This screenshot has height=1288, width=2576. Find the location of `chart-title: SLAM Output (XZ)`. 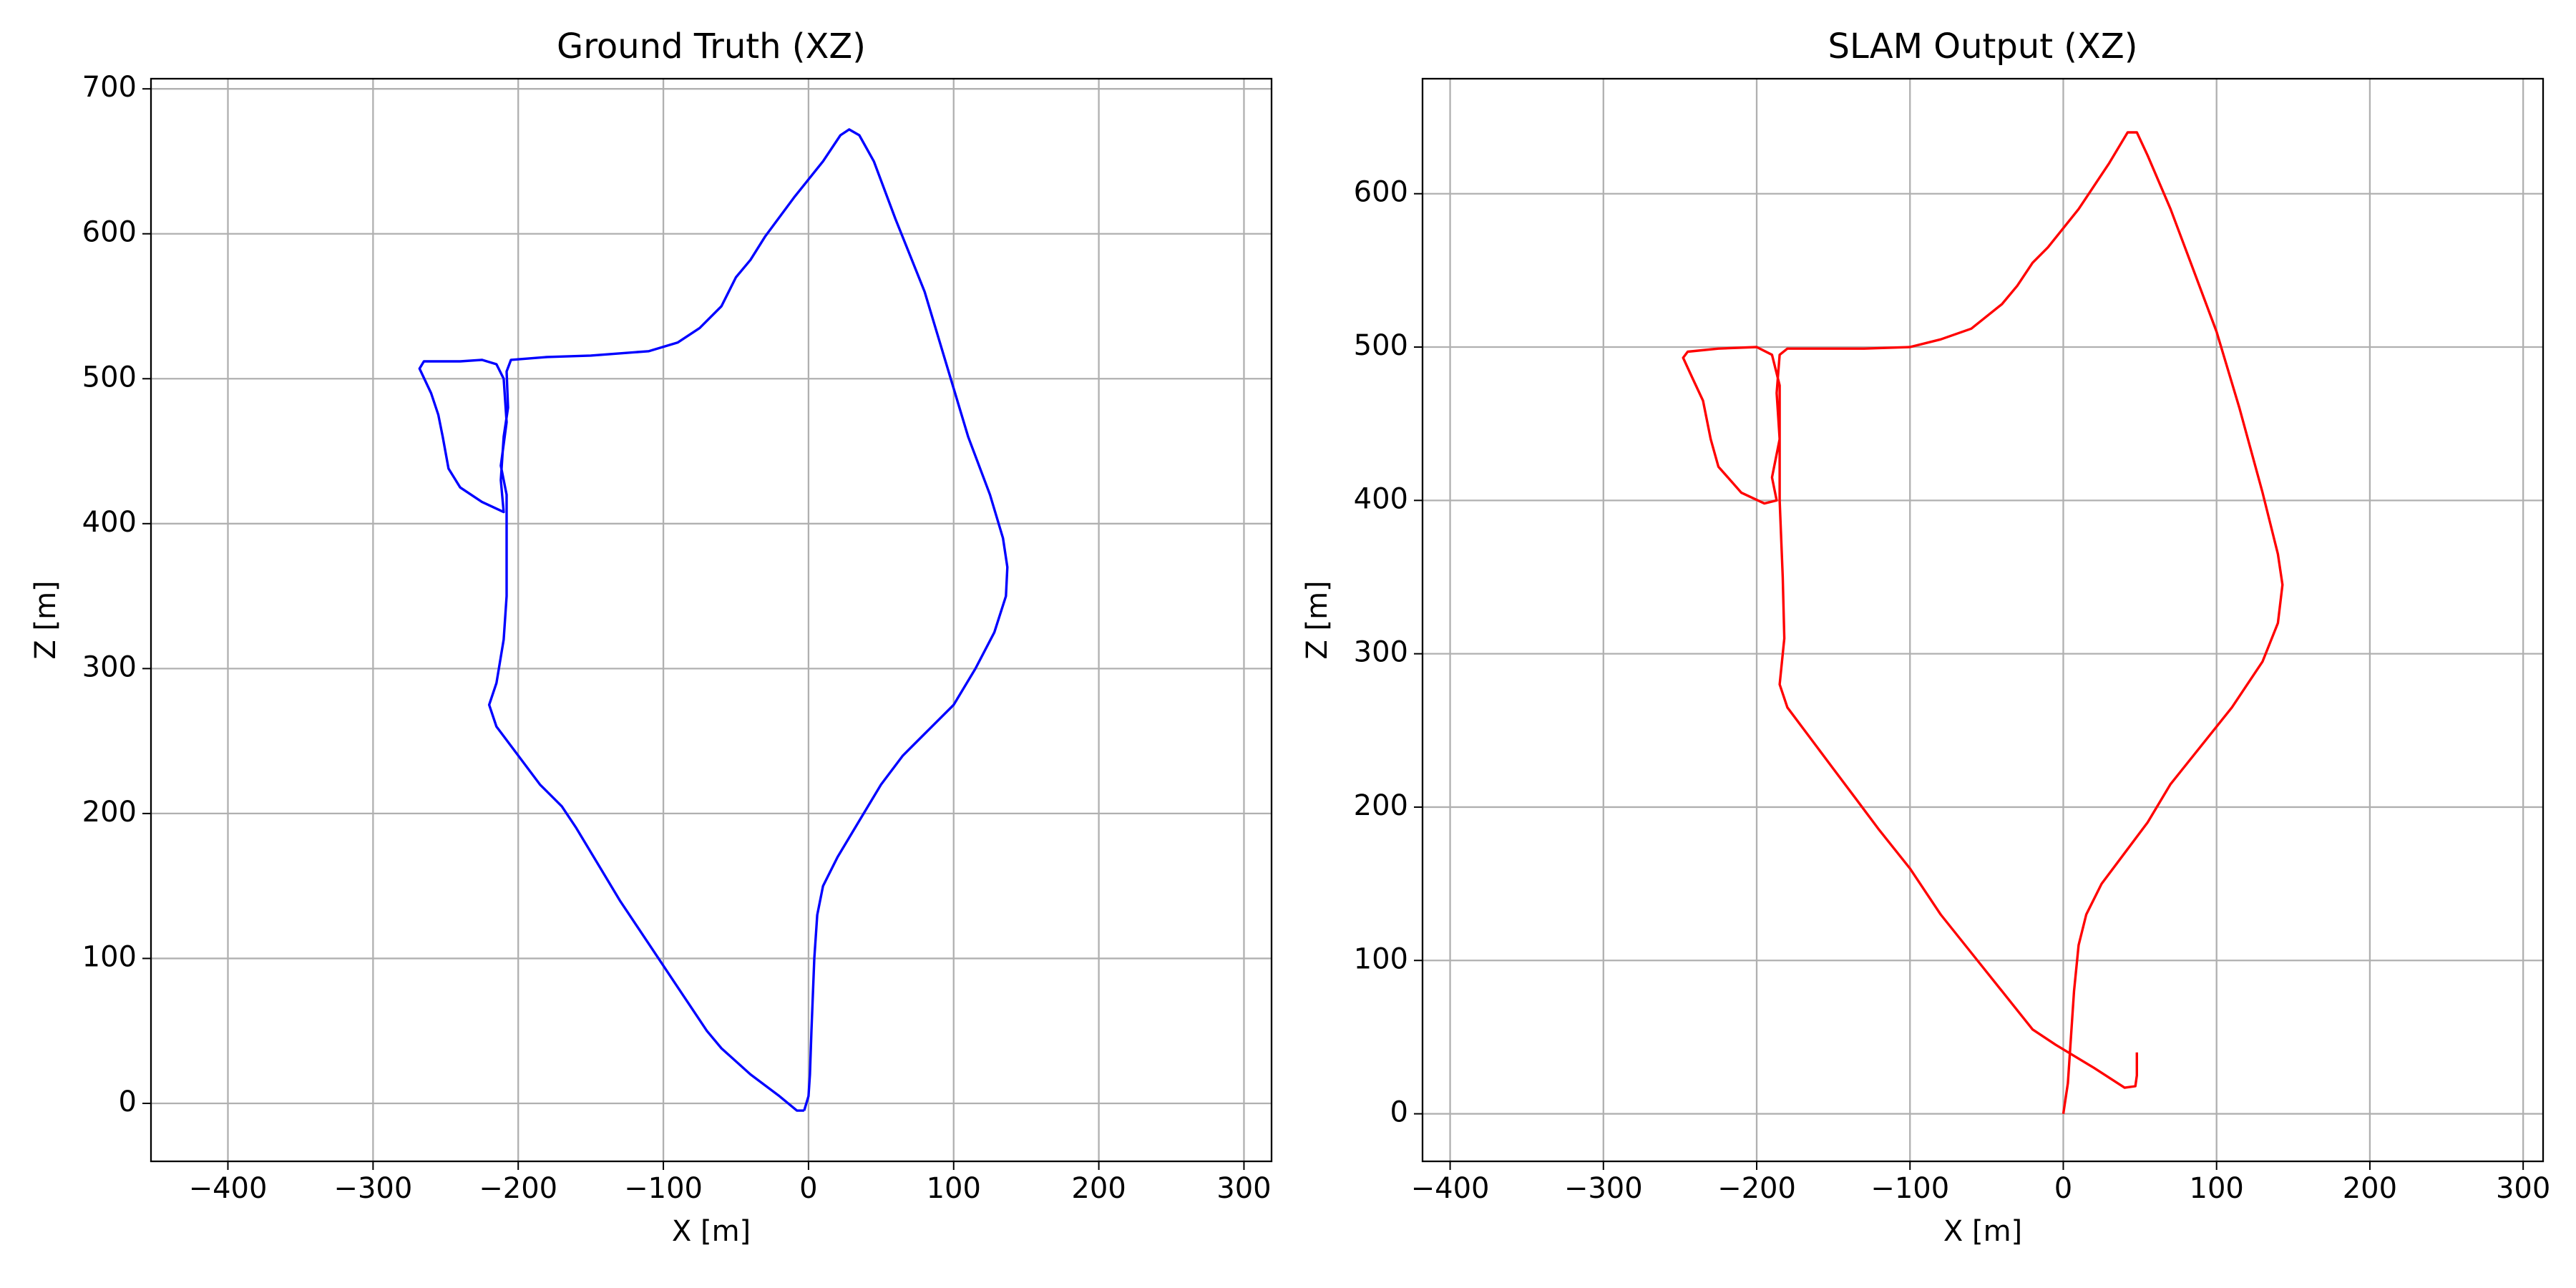

chart-title: SLAM Output (XZ) is located at coordinates (1982, 46).